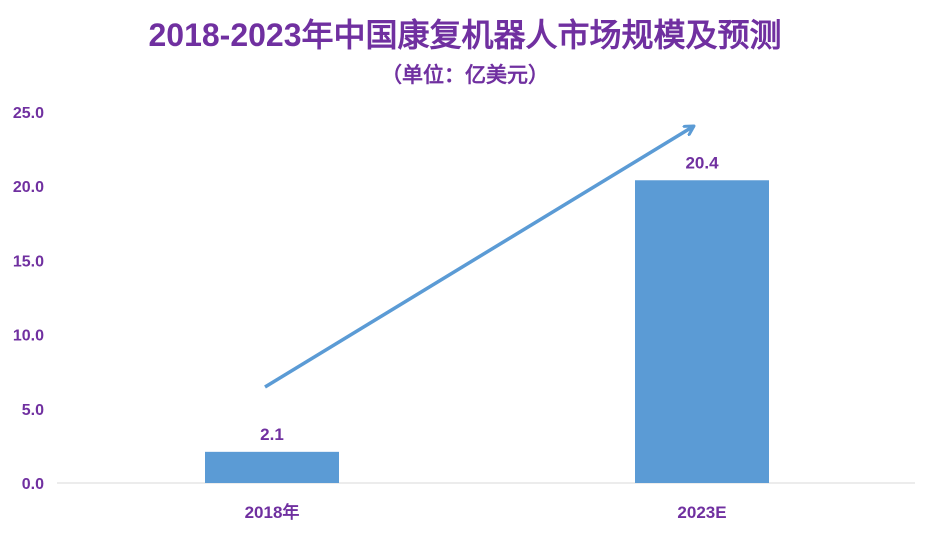 This screenshot has width=931, height=543. Describe the element at coordinates (28, 261) in the screenshot. I see `y-tick-label: 15.0` at that location.